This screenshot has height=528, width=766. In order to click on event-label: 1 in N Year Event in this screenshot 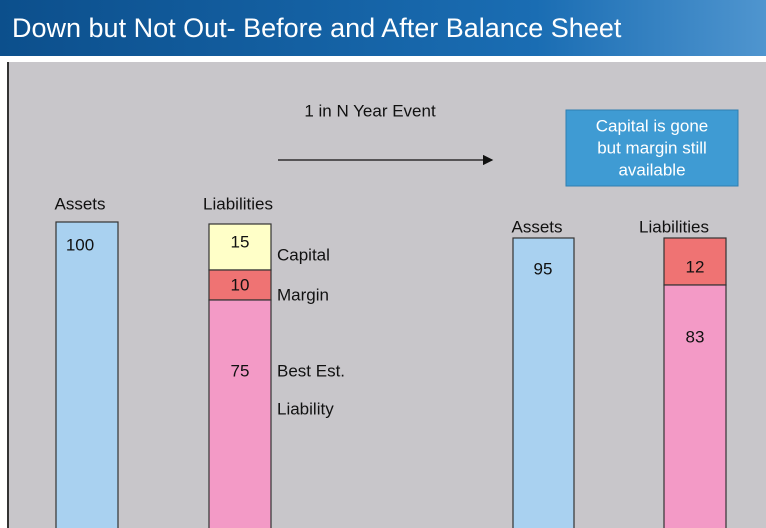, I will do `click(370, 110)`.